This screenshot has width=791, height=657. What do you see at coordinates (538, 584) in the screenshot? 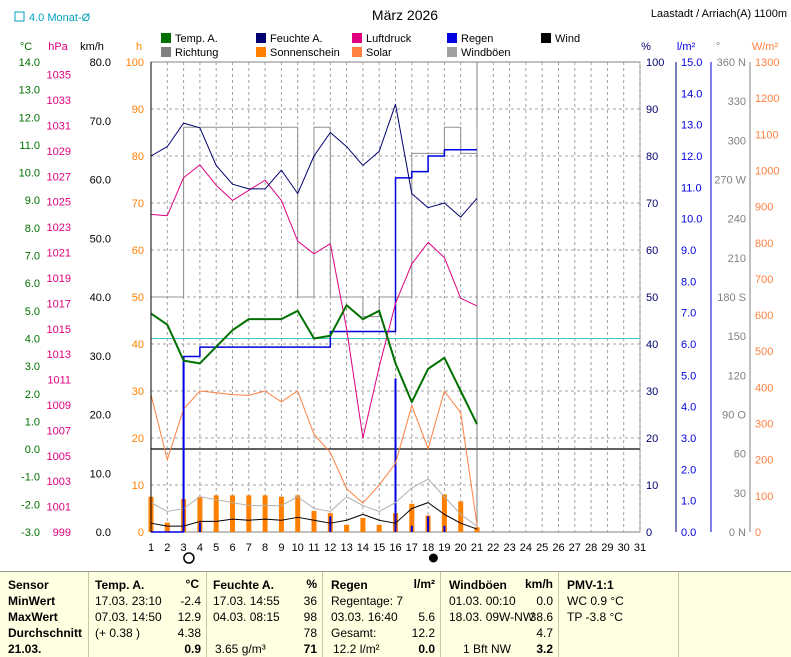
I see `gust-unit: km/h` at bounding box center [538, 584].